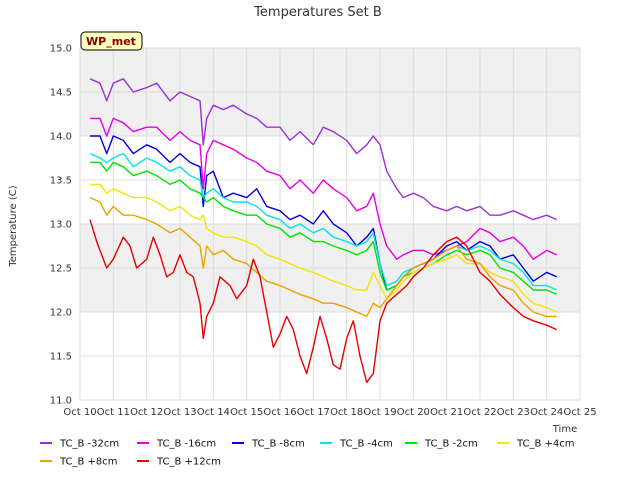 This screenshot has width=640, height=480. I want to click on legend-item-tc-b-16cm: TC_B -16cm, so click(176, 444).